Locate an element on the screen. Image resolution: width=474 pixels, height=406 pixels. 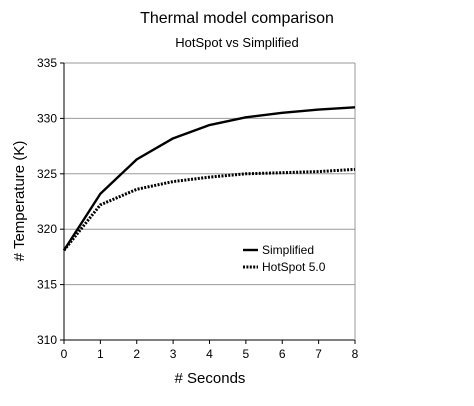
x-tick-label: 4 is located at coordinates (209, 354).